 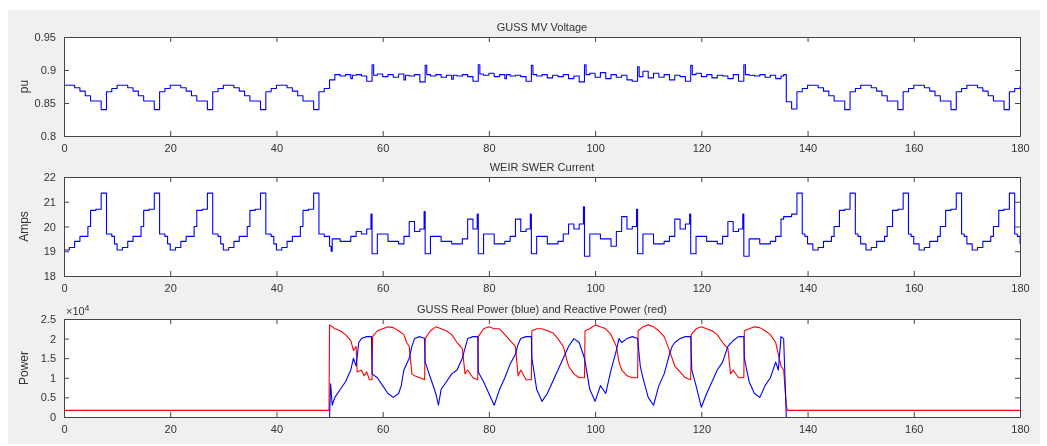 What do you see at coordinates (78, 310) in the screenshot?
I see `text: ×10$^{4}$` at bounding box center [78, 310].